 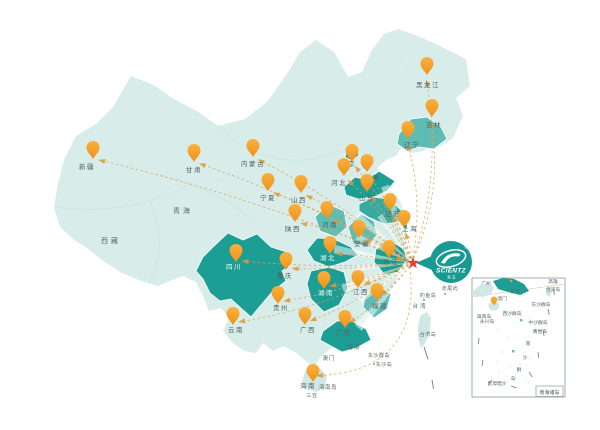 What do you see at coordinates (234, 267) in the screenshot?
I see `pin-label: 四川` at bounding box center [234, 267].